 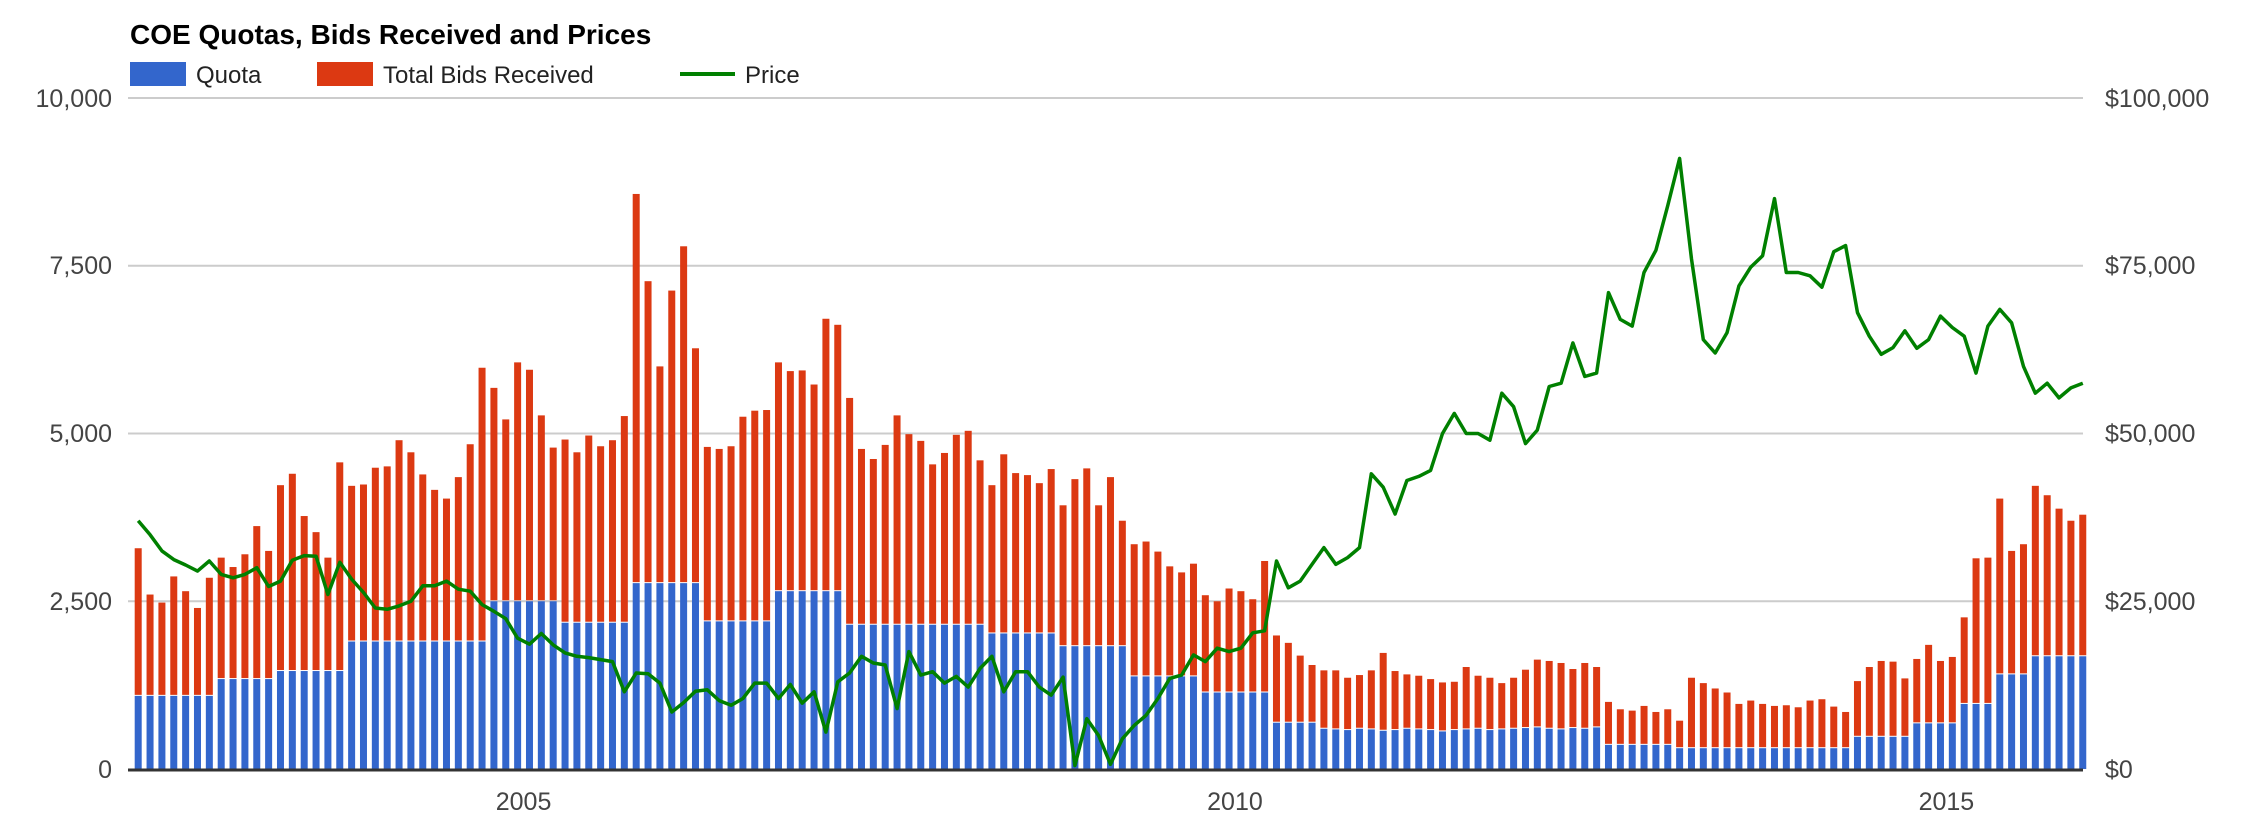 What do you see at coordinates (105, 770) in the screenshot?
I see `left-tick-label: 0` at bounding box center [105, 770].